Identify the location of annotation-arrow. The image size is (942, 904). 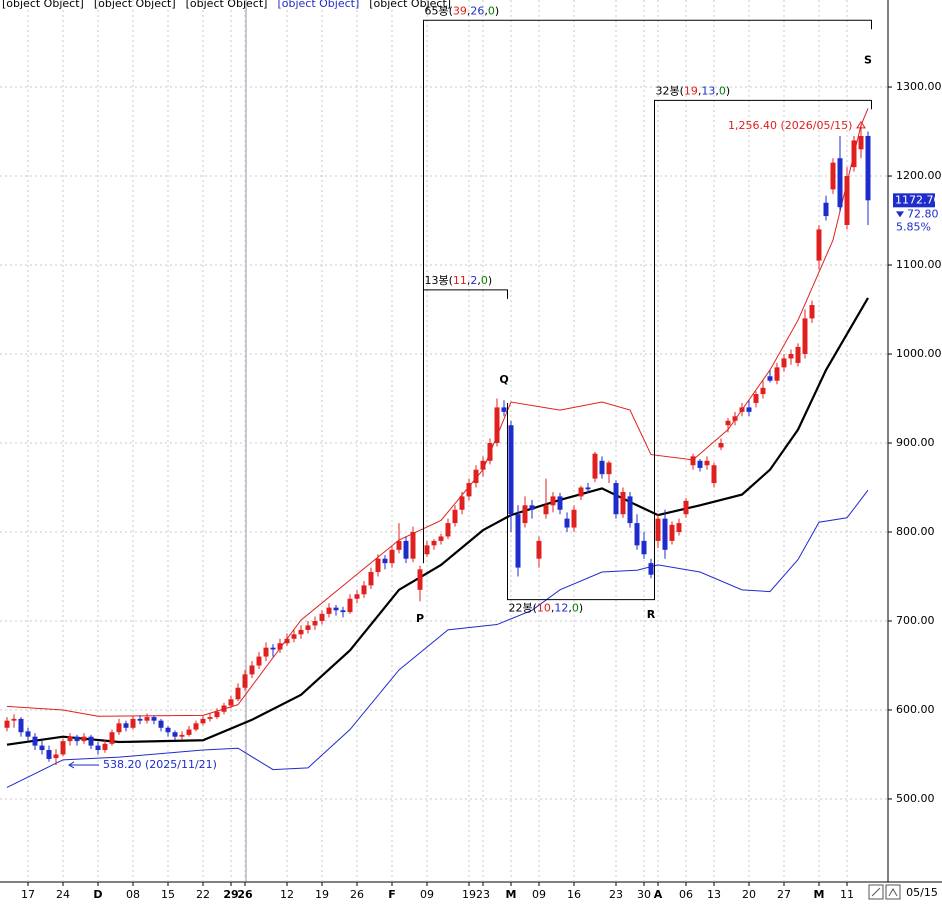
(83, 765).